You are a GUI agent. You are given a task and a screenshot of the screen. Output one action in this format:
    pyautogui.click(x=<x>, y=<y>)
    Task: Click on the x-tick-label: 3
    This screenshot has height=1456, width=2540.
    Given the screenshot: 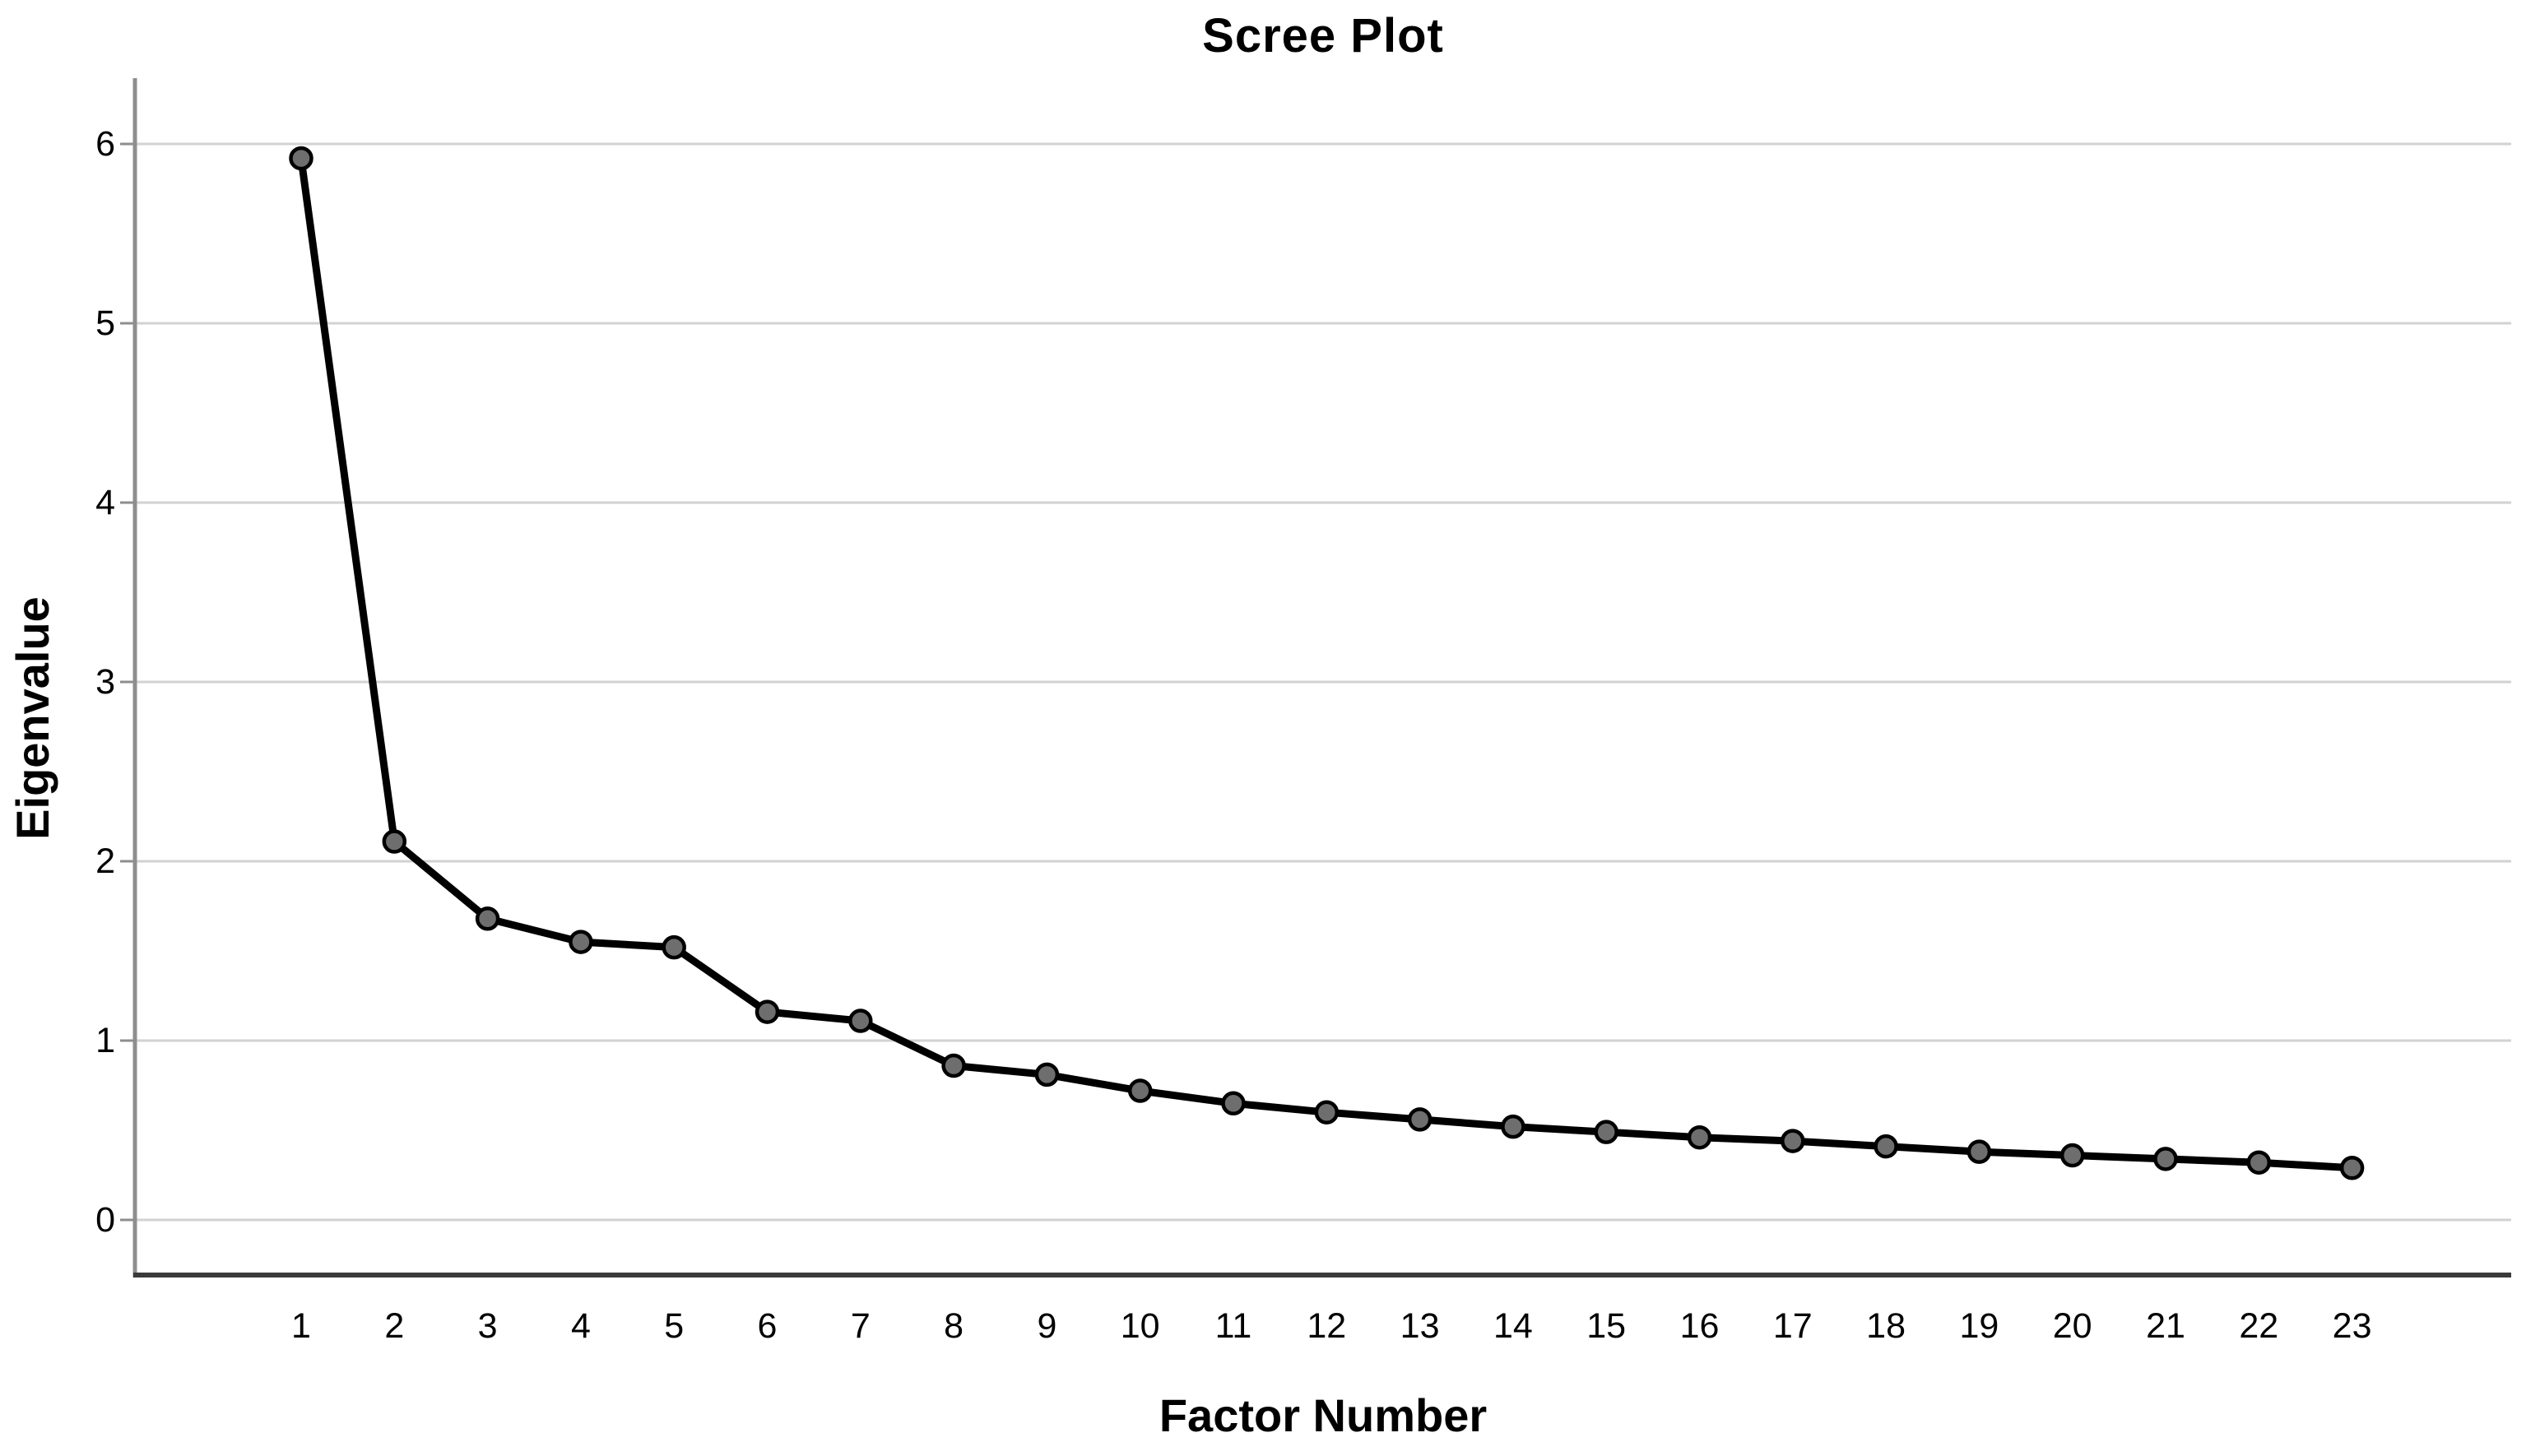 What is the action you would take?
    pyautogui.click(x=488, y=1326)
    